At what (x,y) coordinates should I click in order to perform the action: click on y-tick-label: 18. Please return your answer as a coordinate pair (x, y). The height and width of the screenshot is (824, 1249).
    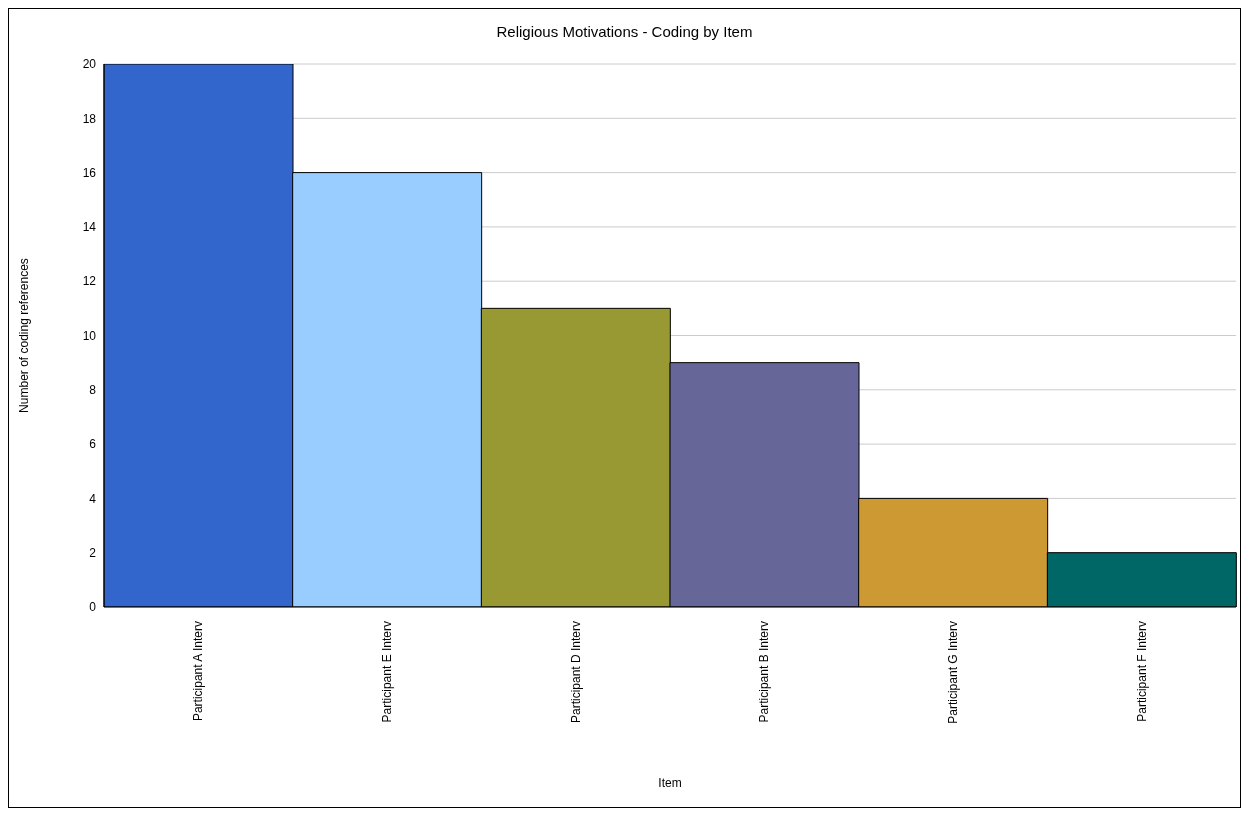
    Looking at the image, I should click on (89, 118).